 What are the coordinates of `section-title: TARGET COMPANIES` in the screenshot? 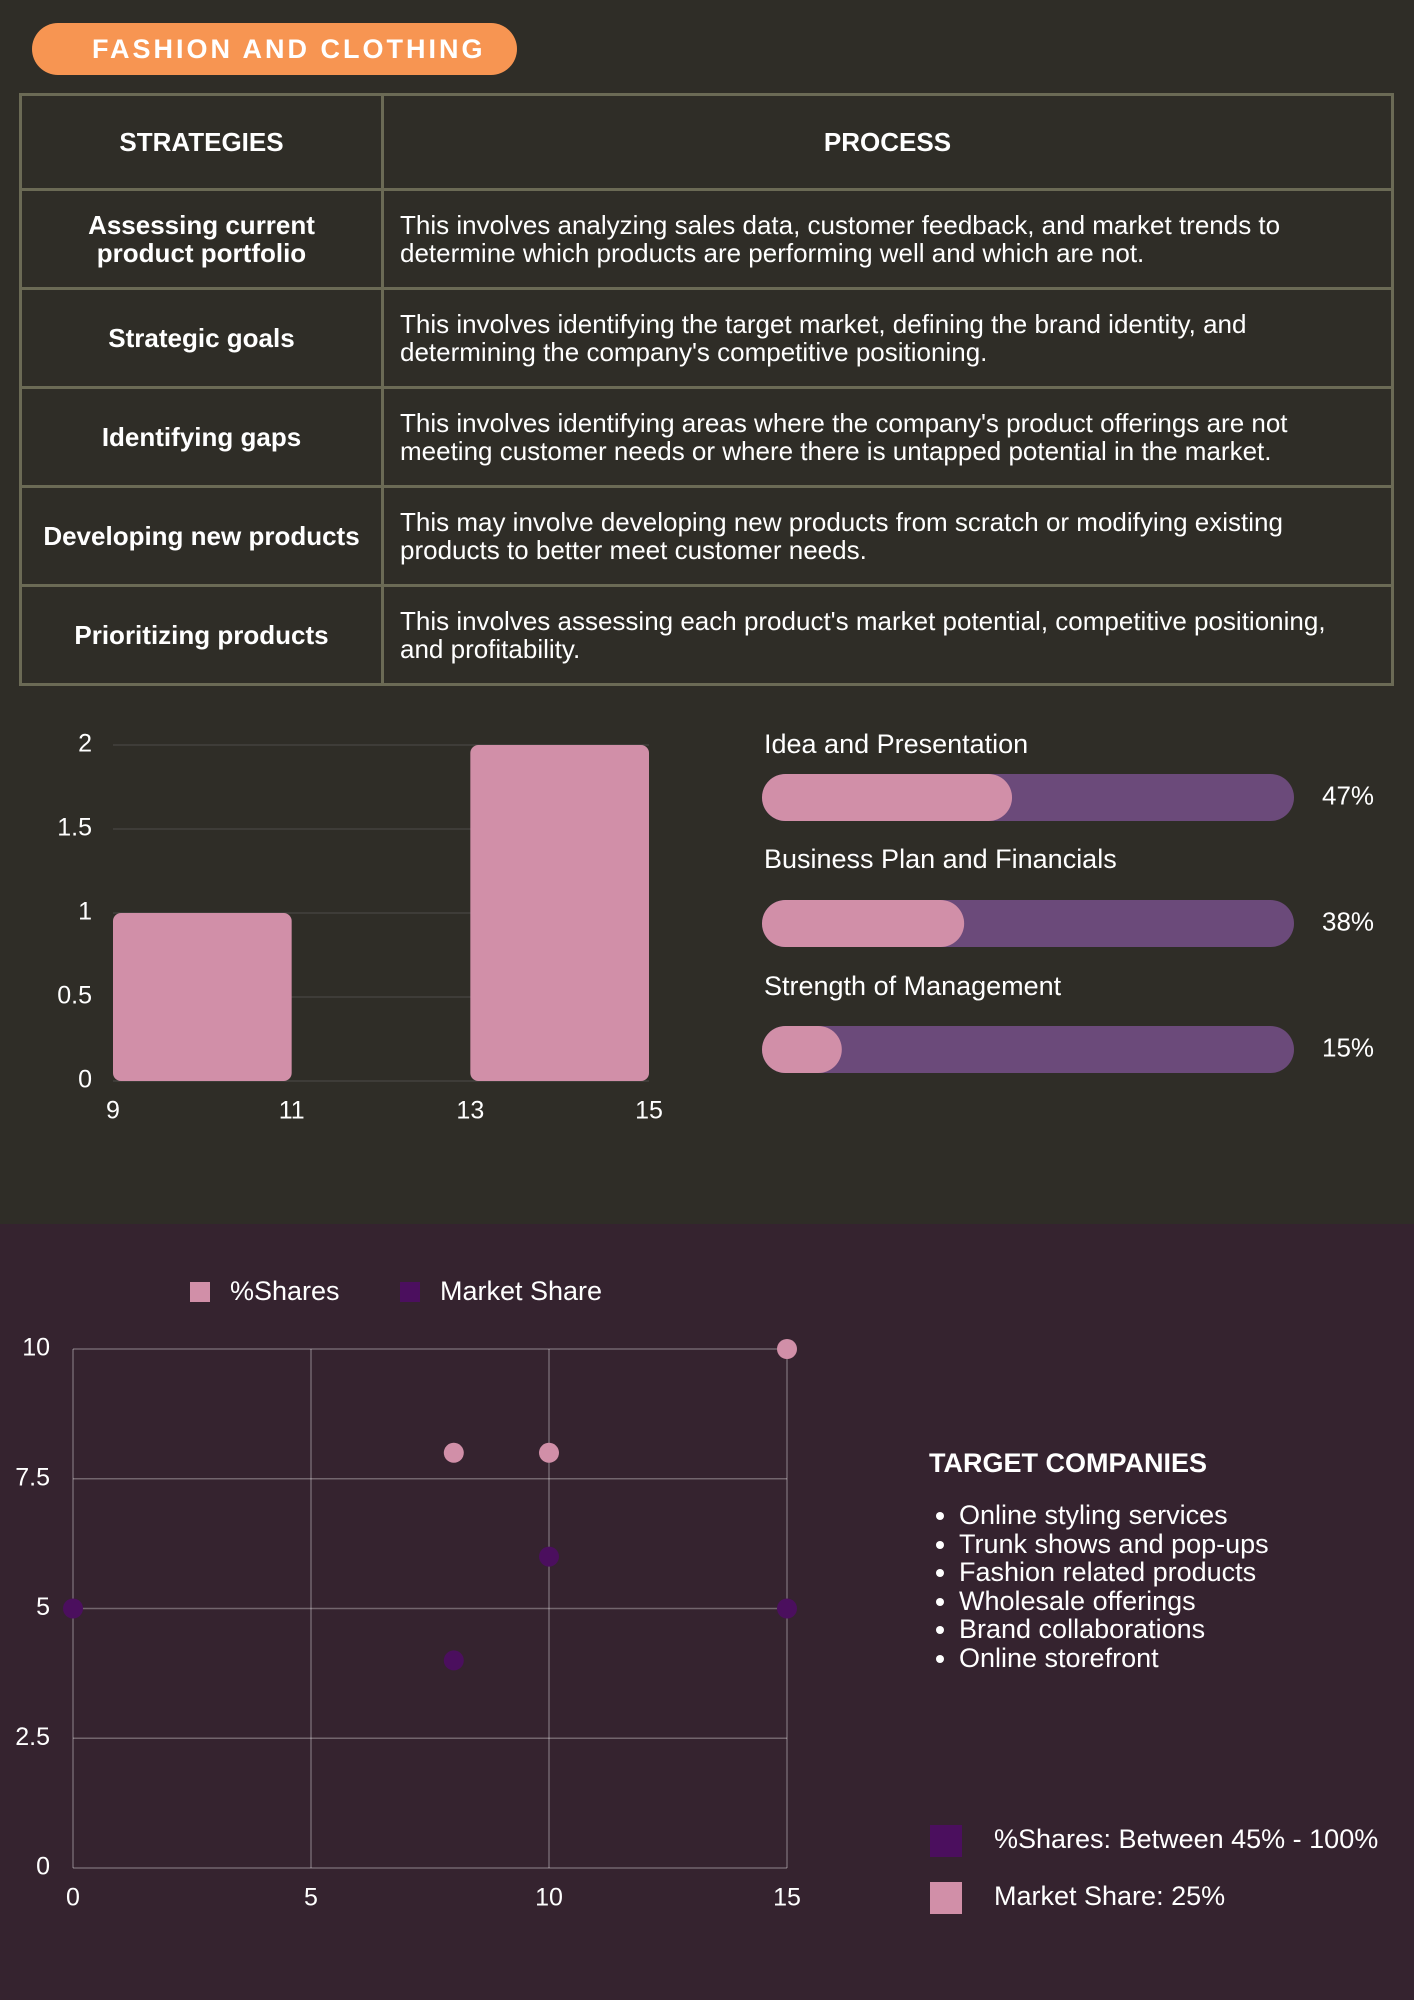 It's located at (1068, 1463).